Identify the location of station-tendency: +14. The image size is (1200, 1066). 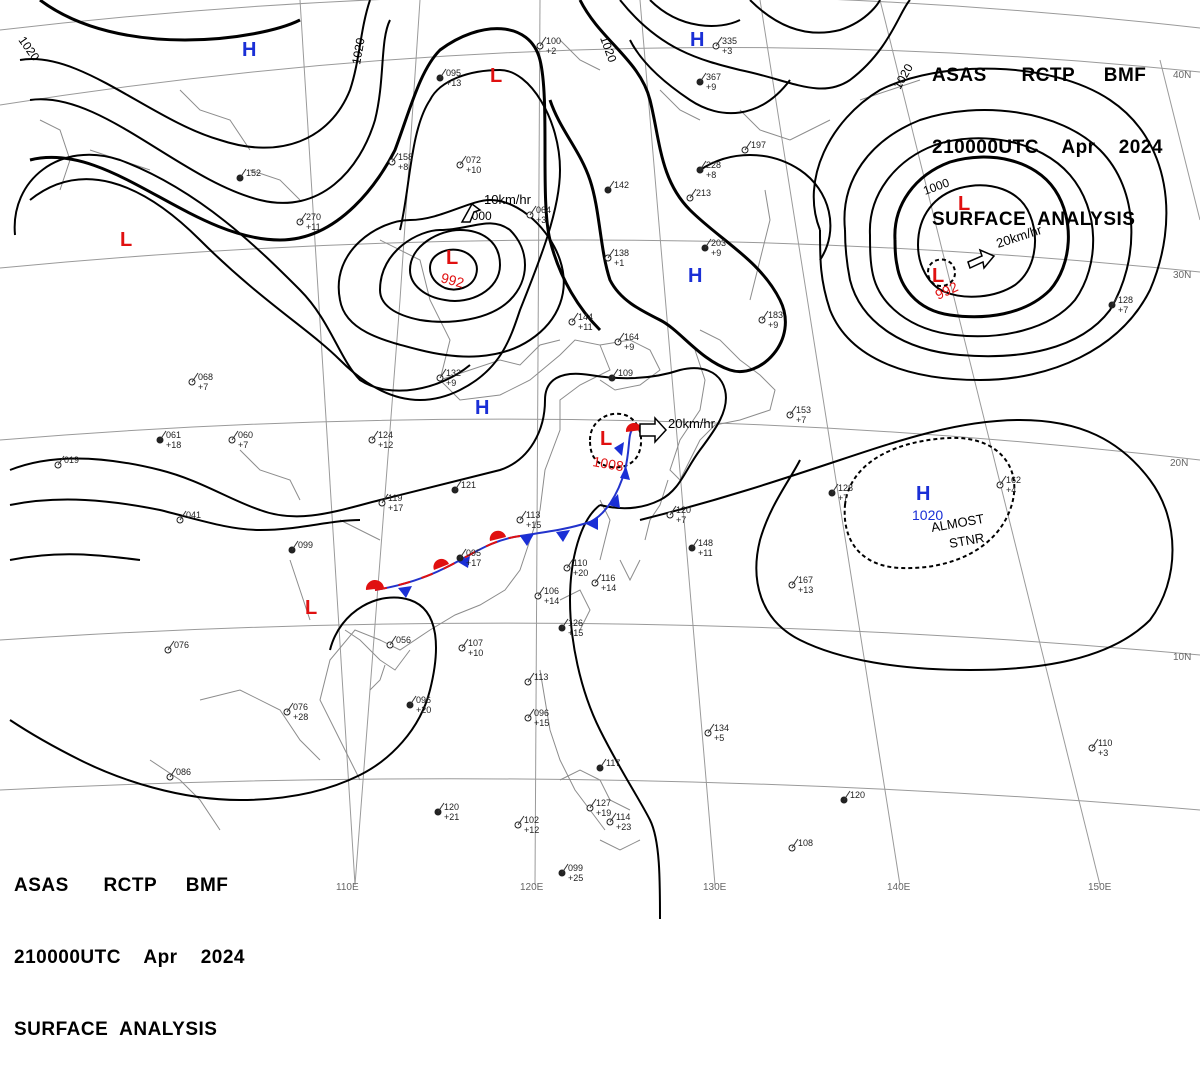
(608, 588).